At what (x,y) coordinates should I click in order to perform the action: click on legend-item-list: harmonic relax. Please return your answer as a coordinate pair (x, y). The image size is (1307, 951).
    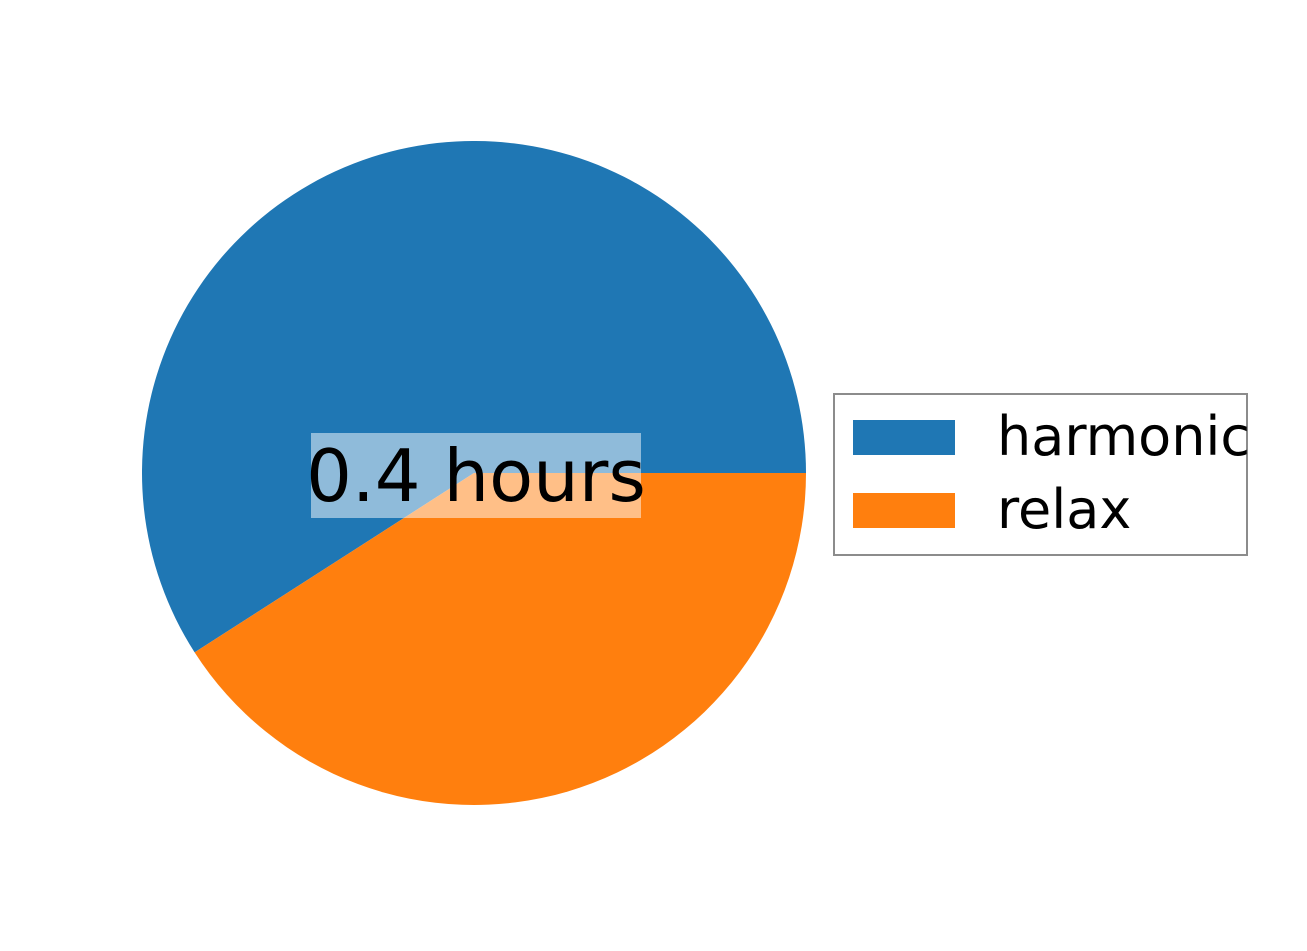
    Looking at the image, I should click on (1042, 474).